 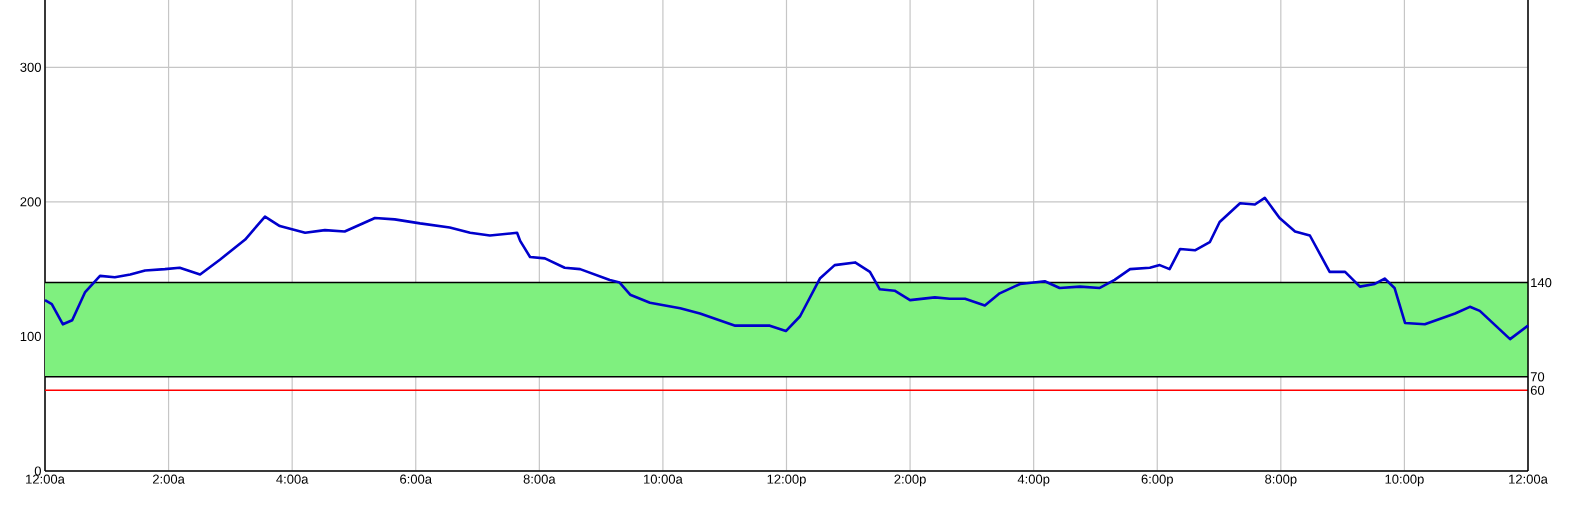 I want to click on ref-line-label: 60, so click(x=1537, y=390).